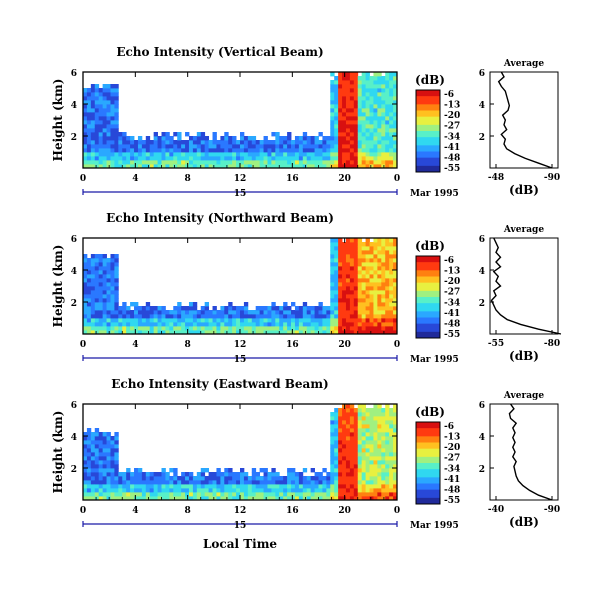 This screenshot has height=602, width=610. What do you see at coordinates (292, 345) in the screenshot?
I see `x-tick-label: 16` at bounding box center [292, 345].